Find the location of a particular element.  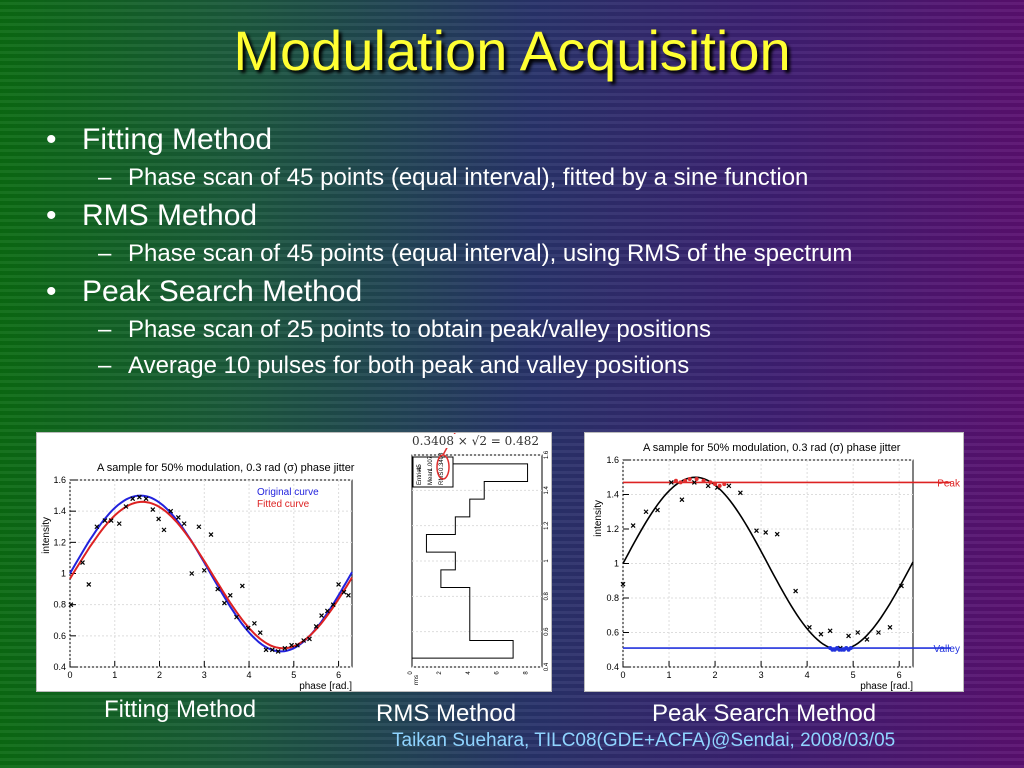

bullet-rms-method: RMS Method is located at coordinates (446, 216).